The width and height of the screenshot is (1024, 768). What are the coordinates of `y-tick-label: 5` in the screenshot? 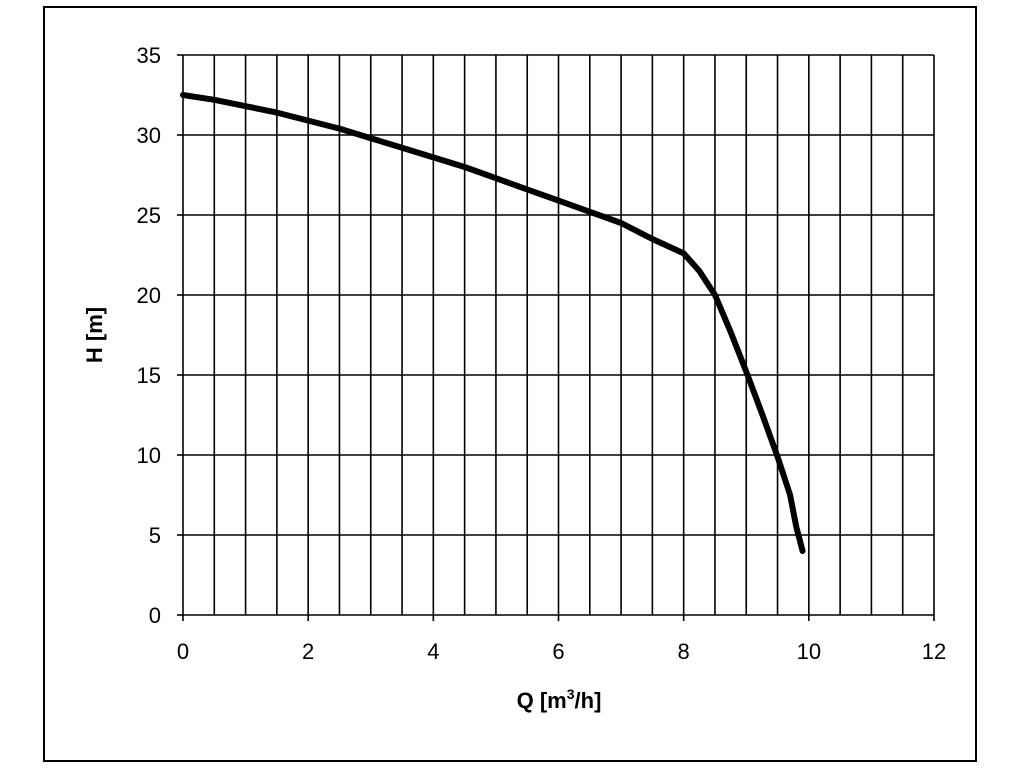 It's located at (155, 535).